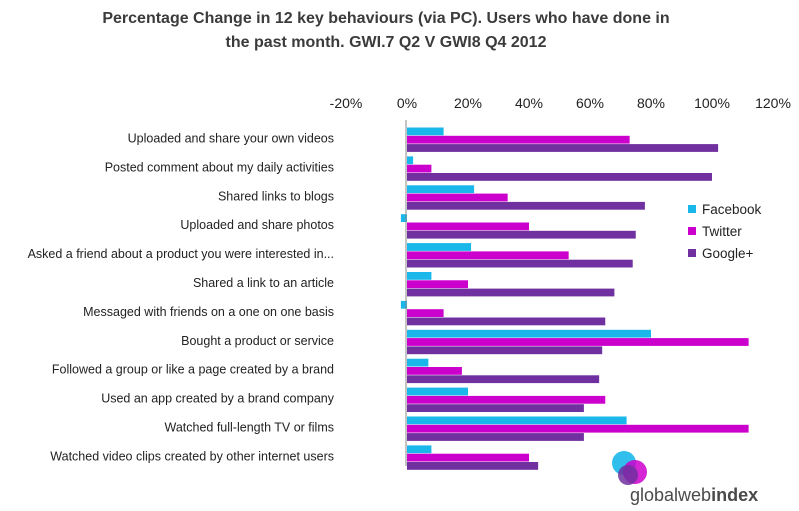 Image resolution: width=799 pixels, height=511 pixels. What do you see at coordinates (386, 42) in the screenshot?
I see `chart-title-line-2: the past month. GWI.7 Q2 V GWI8 Q4 2012` at bounding box center [386, 42].